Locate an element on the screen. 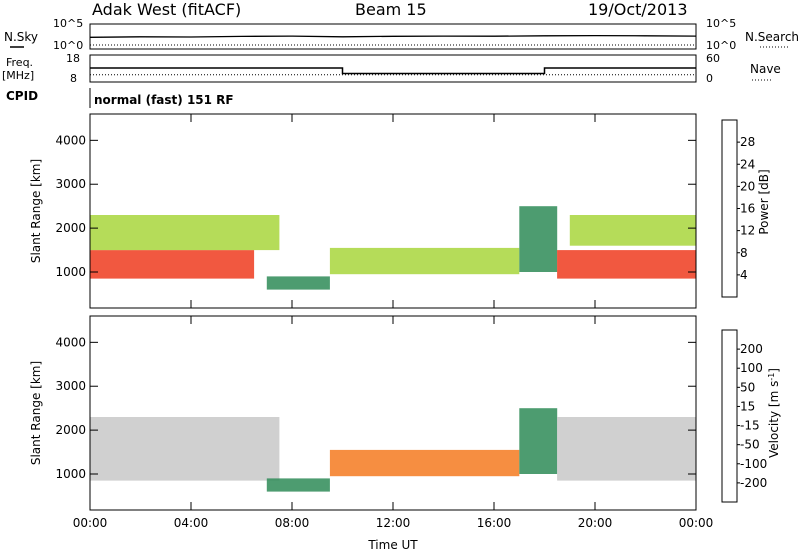 This screenshot has width=800, height=554. velocity-range-tick-label: 3000 is located at coordinates (70, 386).